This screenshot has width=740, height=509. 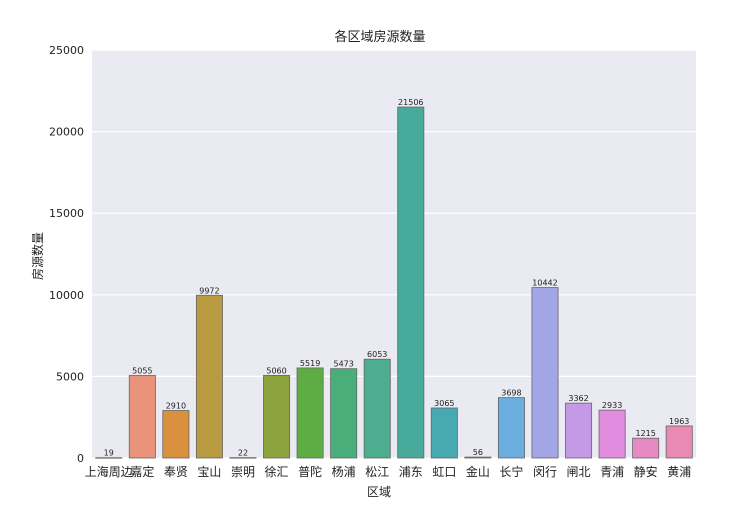 What do you see at coordinates (612, 405) in the screenshot?
I see `data-label: 2933` at bounding box center [612, 405].